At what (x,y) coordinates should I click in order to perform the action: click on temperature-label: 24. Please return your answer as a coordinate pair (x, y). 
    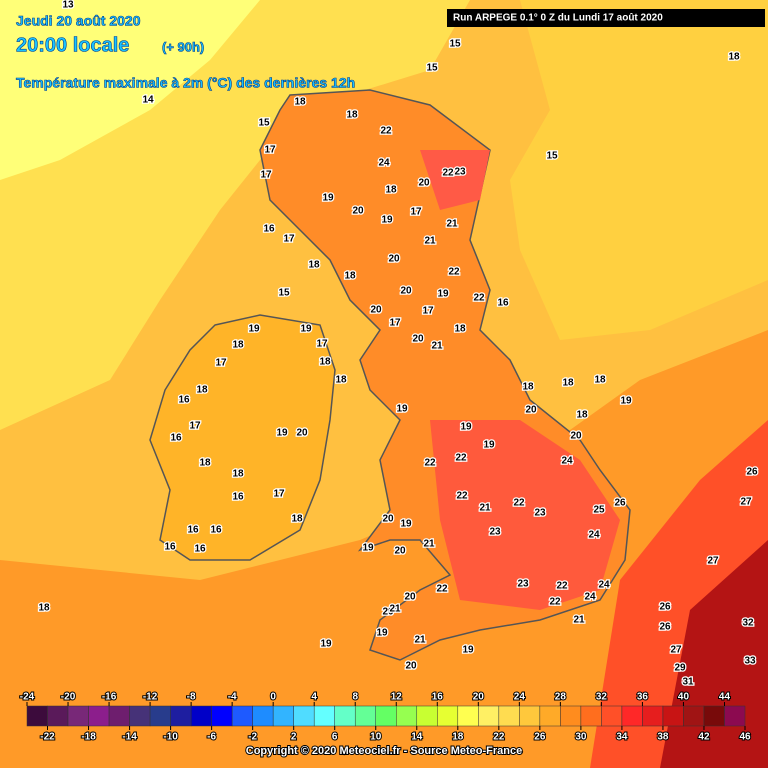
    Looking at the image, I should click on (604, 585).